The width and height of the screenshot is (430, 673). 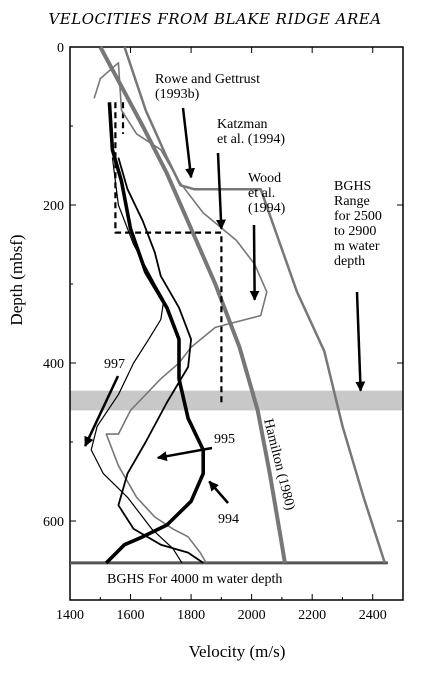 I want to click on x-tick-label: 1600, so click(x=131, y=615).